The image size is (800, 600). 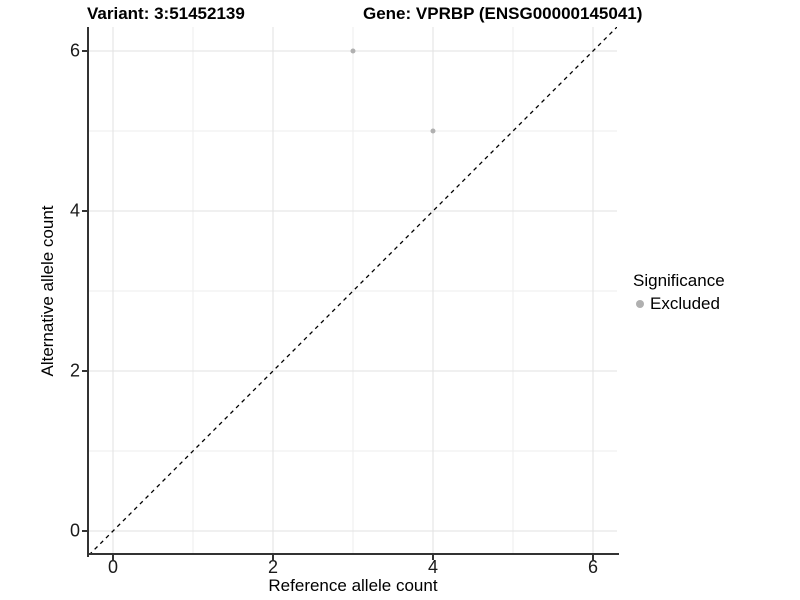 I want to click on legend-item-label: Excluded, so click(x=685, y=303).